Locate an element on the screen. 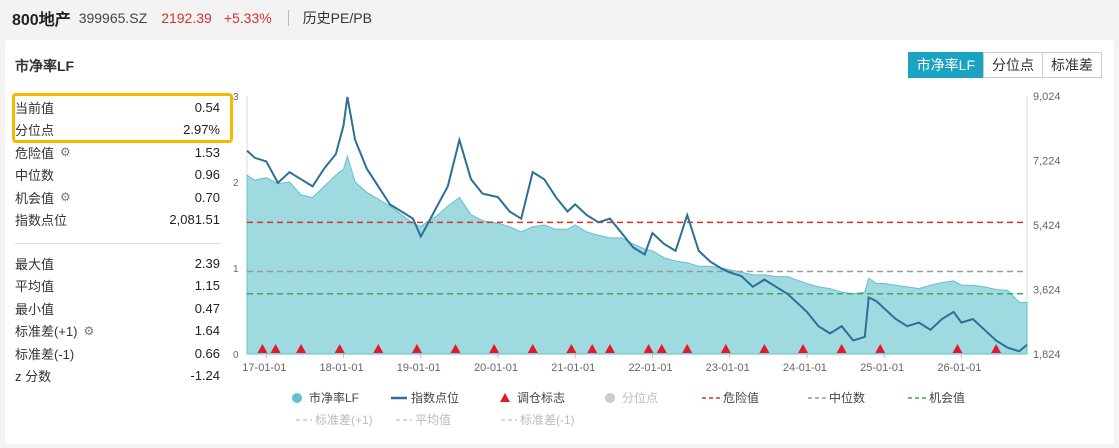 The width and height of the screenshot is (1119, 448). stat-label: 中位数 is located at coordinates (35, 176).